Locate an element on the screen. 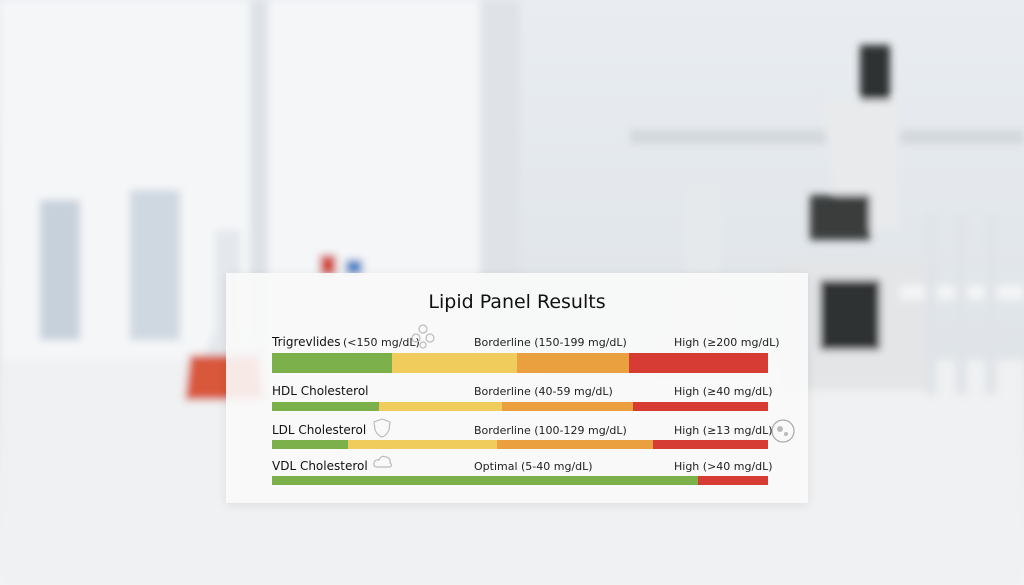 The image size is (1024, 585). high-range: High (≥40 mg/dL) is located at coordinates (723, 391).